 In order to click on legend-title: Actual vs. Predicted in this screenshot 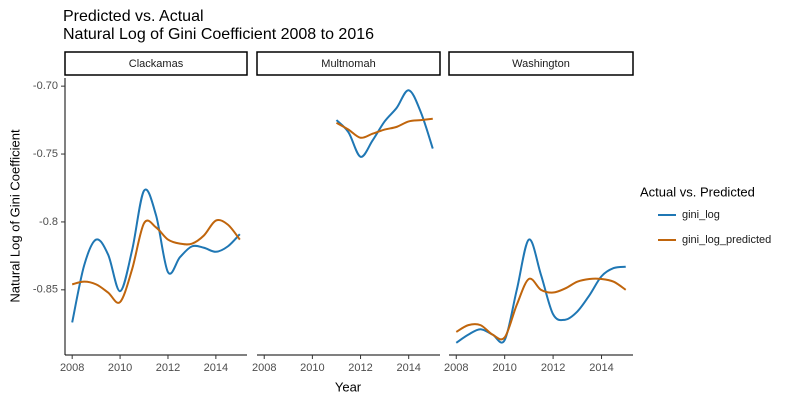, I will do `click(697, 191)`.